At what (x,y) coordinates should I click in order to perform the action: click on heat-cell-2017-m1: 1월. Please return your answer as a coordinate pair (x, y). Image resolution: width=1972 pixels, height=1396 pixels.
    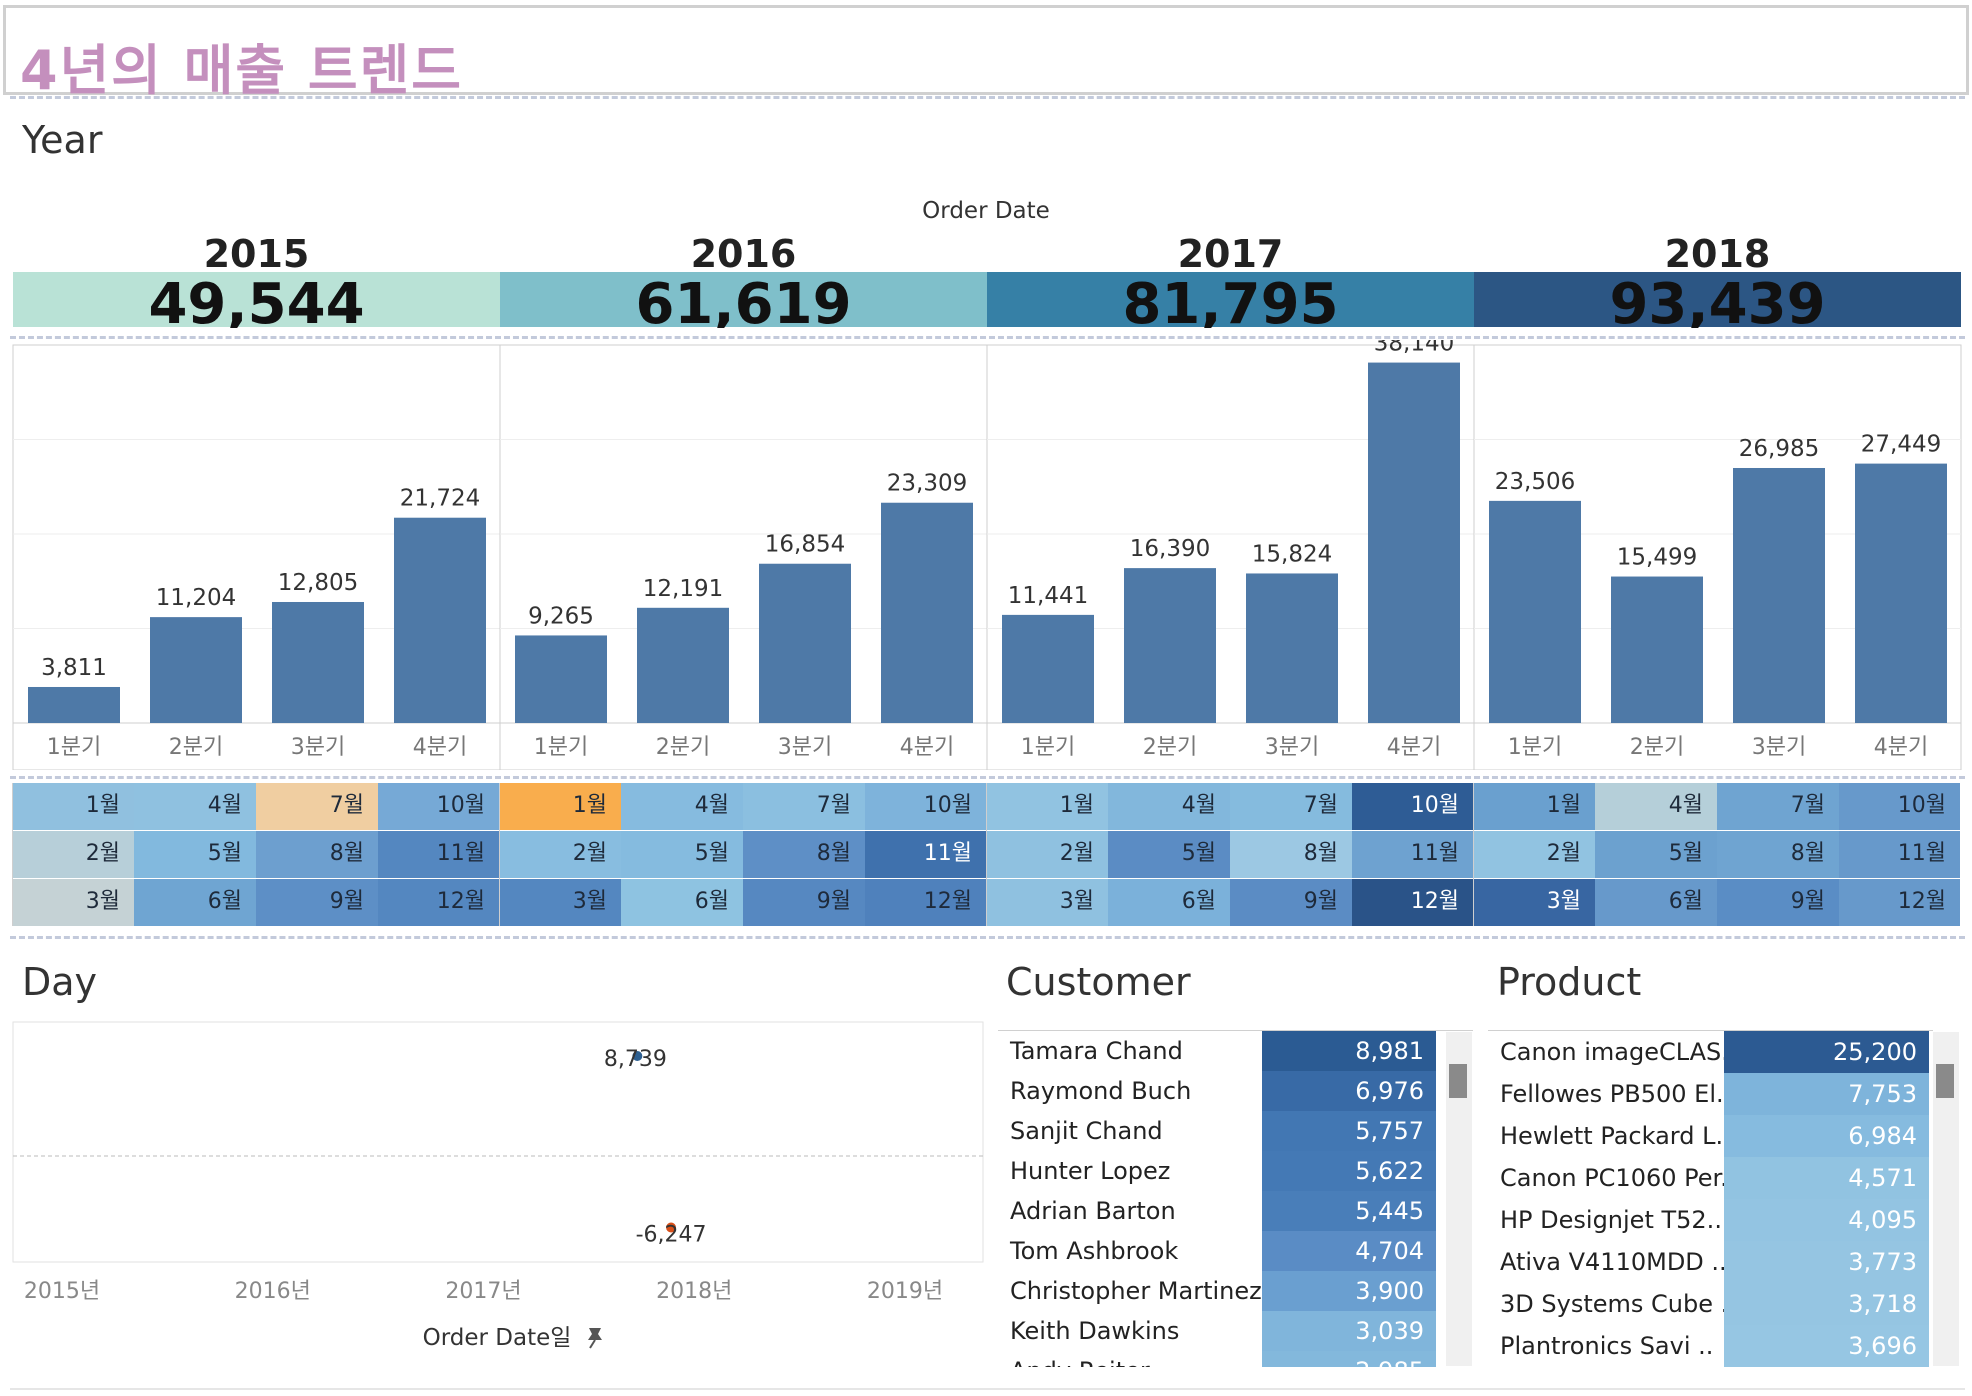
    Looking at the image, I should click on (1047, 806).